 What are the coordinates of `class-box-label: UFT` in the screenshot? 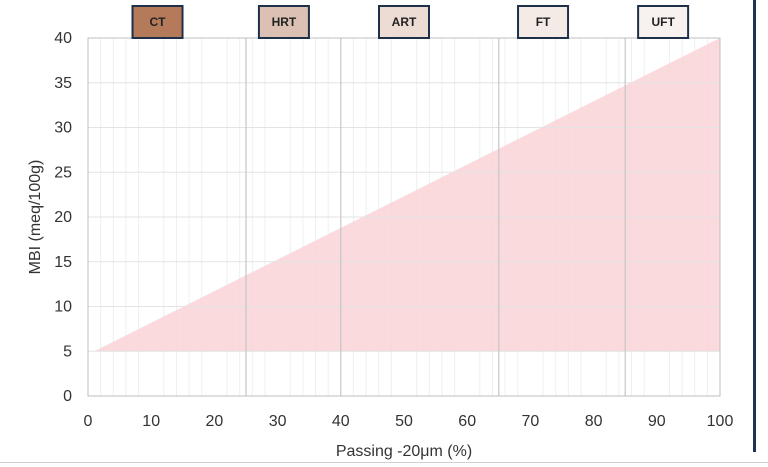 It's located at (663, 22).